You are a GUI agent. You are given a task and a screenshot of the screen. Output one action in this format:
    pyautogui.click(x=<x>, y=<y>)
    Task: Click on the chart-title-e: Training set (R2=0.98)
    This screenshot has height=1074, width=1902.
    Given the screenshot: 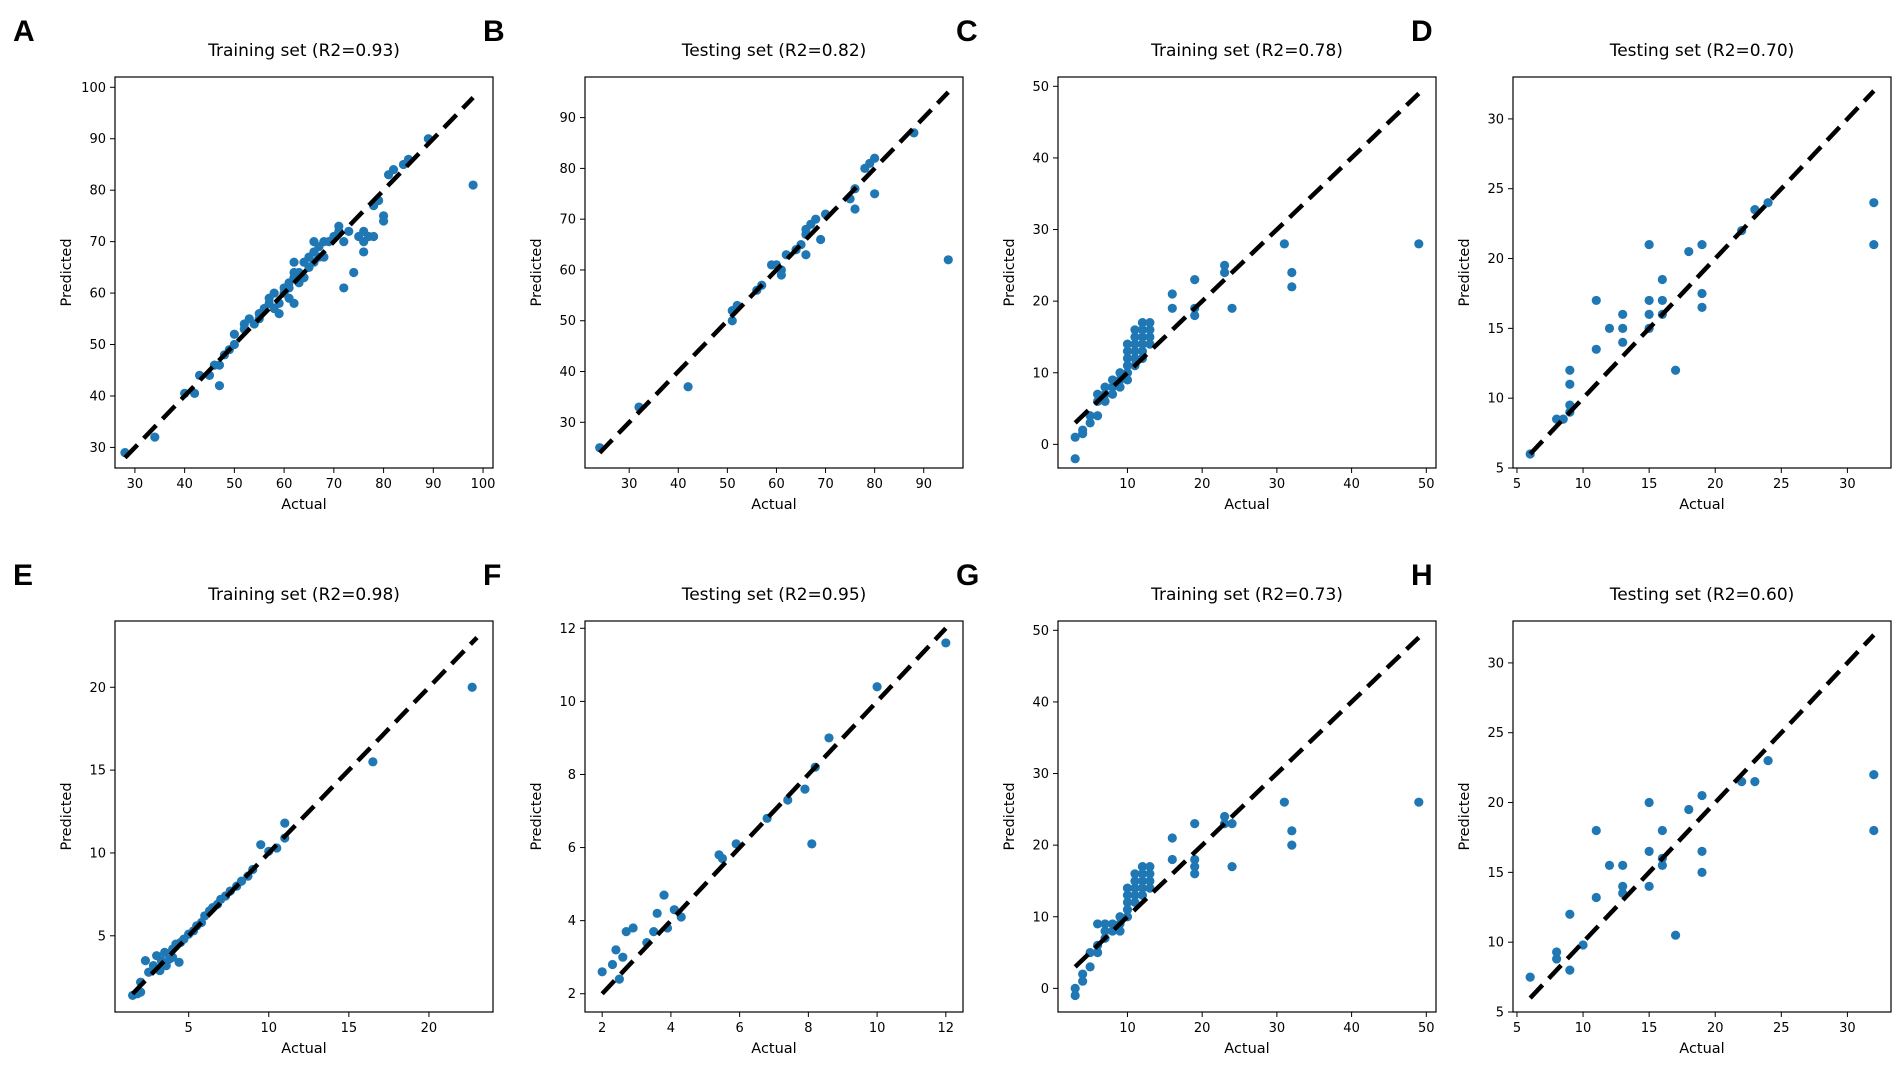 What is the action you would take?
    pyautogui.click(x=303, y=595)
    